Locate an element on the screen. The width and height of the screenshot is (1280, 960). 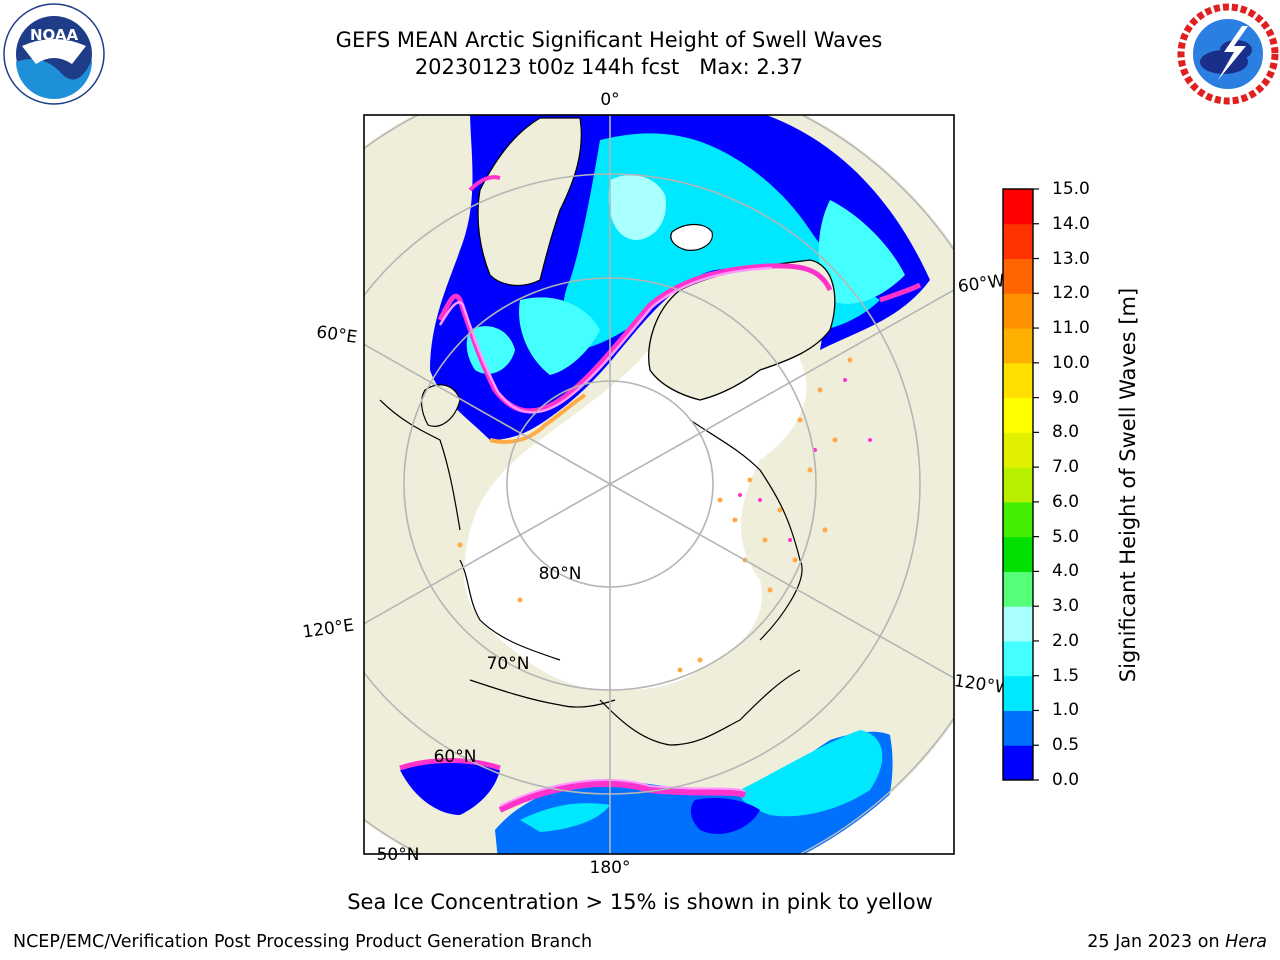
colorbar-tick-label: 0.5 is located at coordinates (1066, 745).